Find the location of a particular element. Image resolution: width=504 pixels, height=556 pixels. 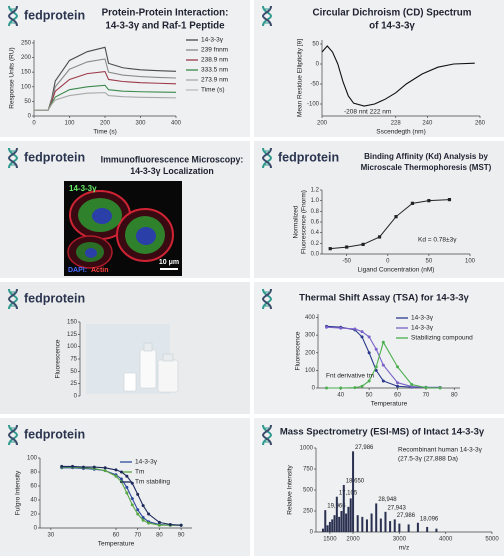

y-tick-label: 250 is located at coordinates (308, 512).